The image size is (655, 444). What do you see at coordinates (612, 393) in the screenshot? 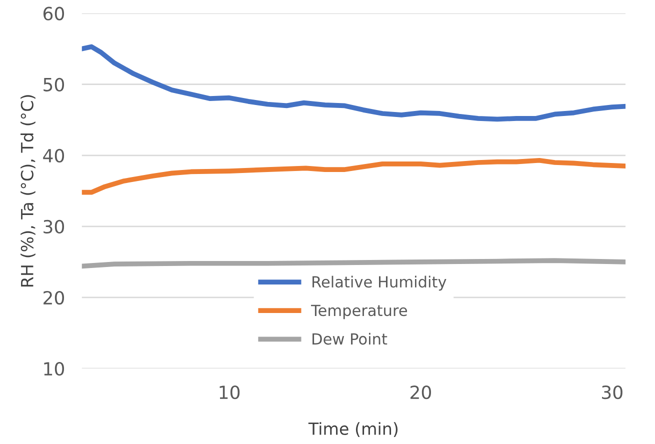
I see `x-tick-label: 30` at bounding box center [612, 393].